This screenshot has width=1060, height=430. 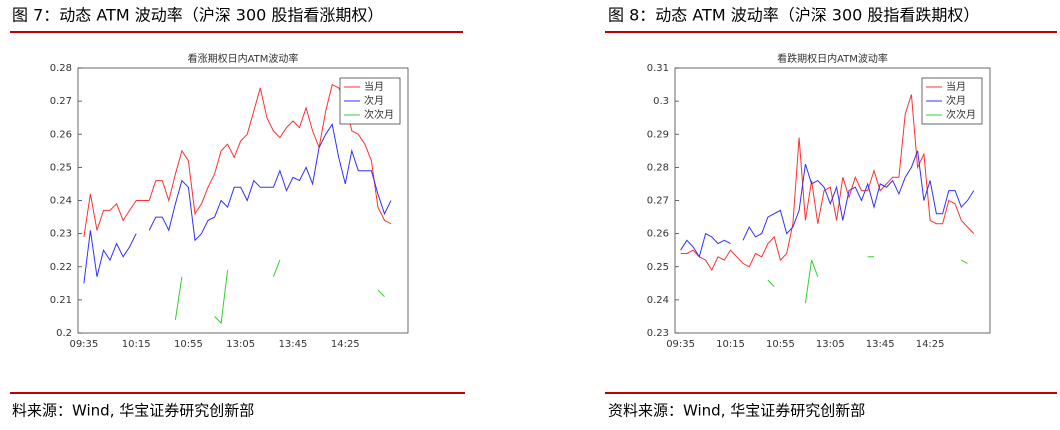 What do you see at coordinates (243, 58) in the screenshot?
I see `chart-title: 看涨期权日内ATM波动率` at bounding box center [243, 58].